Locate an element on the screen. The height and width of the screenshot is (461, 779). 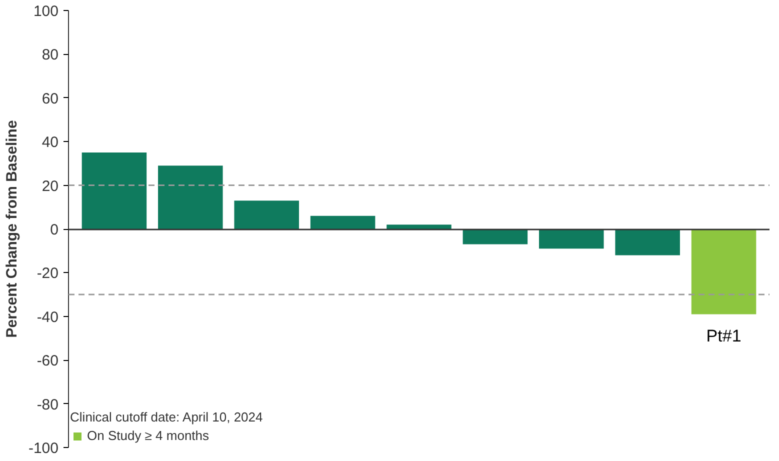
y-tick-label: -60 is located at coordinates (47, 361).